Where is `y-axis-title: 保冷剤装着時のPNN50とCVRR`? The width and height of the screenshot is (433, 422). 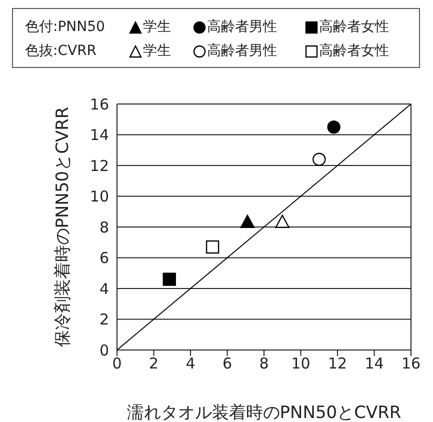
y-axis-title: 保冷剤装着時のPNN50とCVRR is located at coordinates (63, 227).